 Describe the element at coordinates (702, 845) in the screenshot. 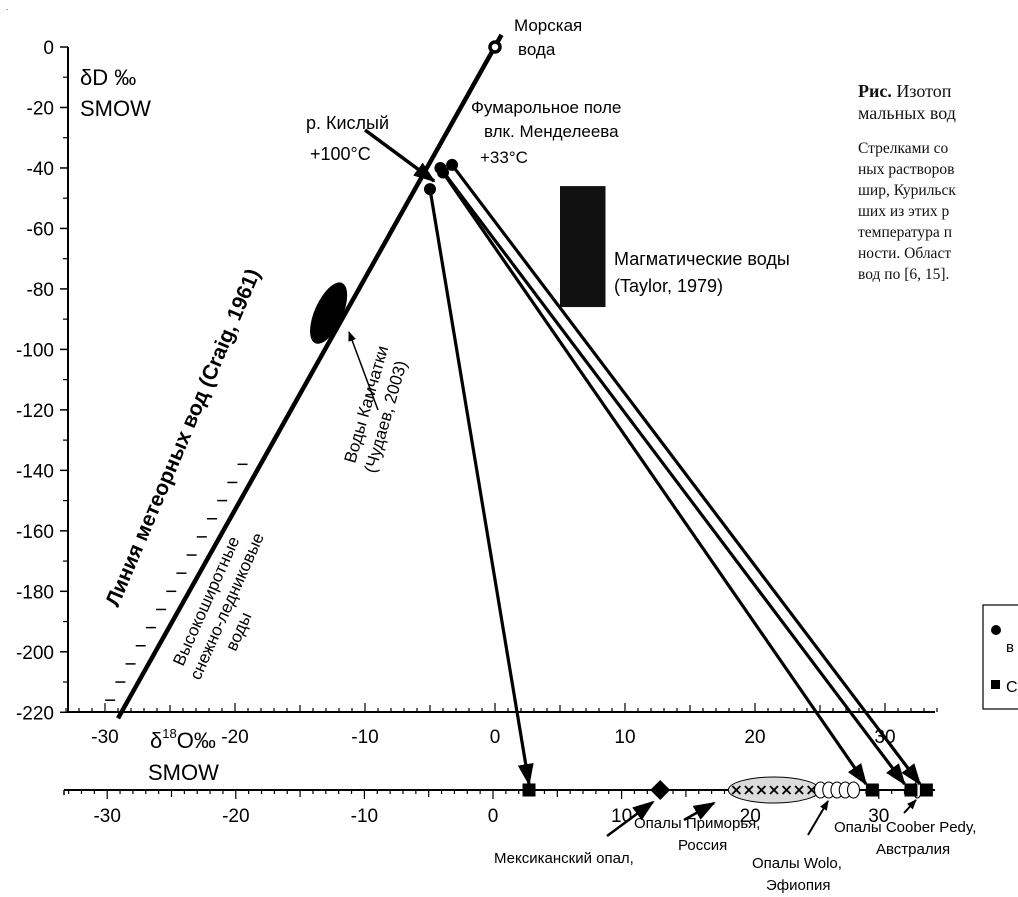

I see `primorye-label-line2: Россия` at that location.